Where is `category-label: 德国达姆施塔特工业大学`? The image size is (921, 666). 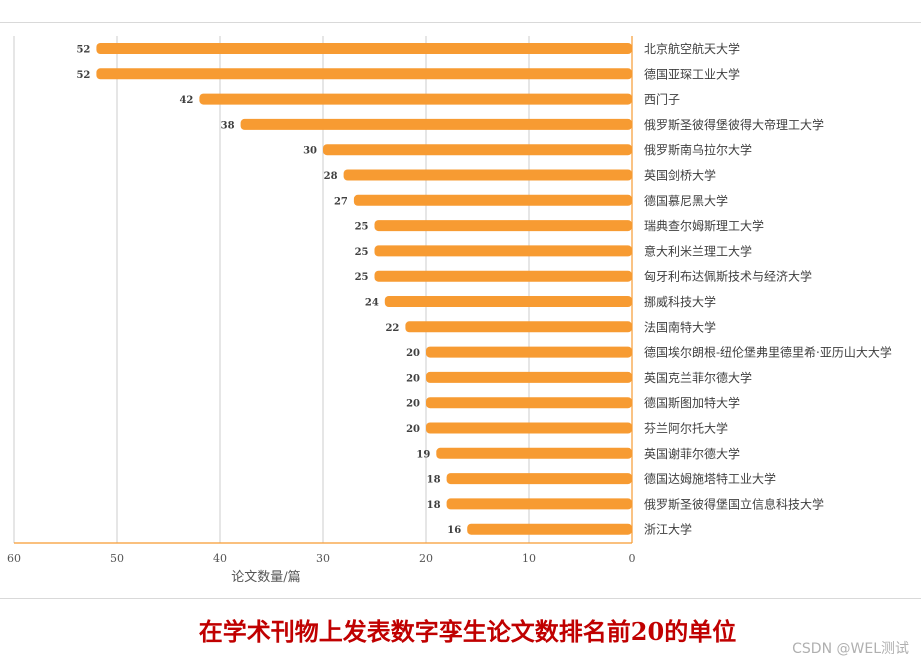
category-label: 德国达姆施塔特工业大学 is located at coordinates (710, 478).